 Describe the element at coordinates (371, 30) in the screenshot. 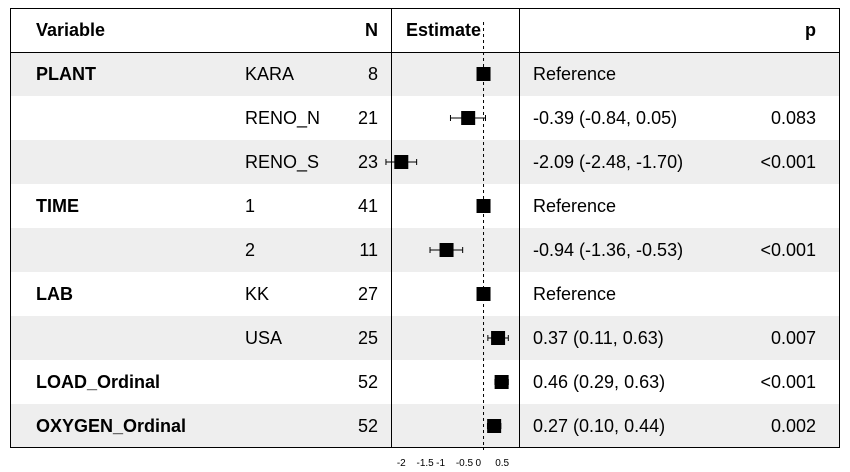

I see `header-n: N` at that location.